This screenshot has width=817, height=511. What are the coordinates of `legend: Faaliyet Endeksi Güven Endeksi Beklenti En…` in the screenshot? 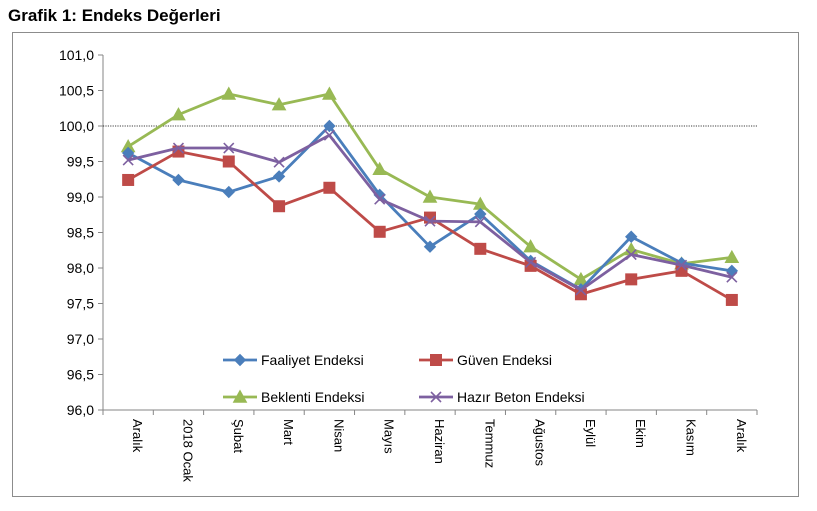 It's located at (404, 378).